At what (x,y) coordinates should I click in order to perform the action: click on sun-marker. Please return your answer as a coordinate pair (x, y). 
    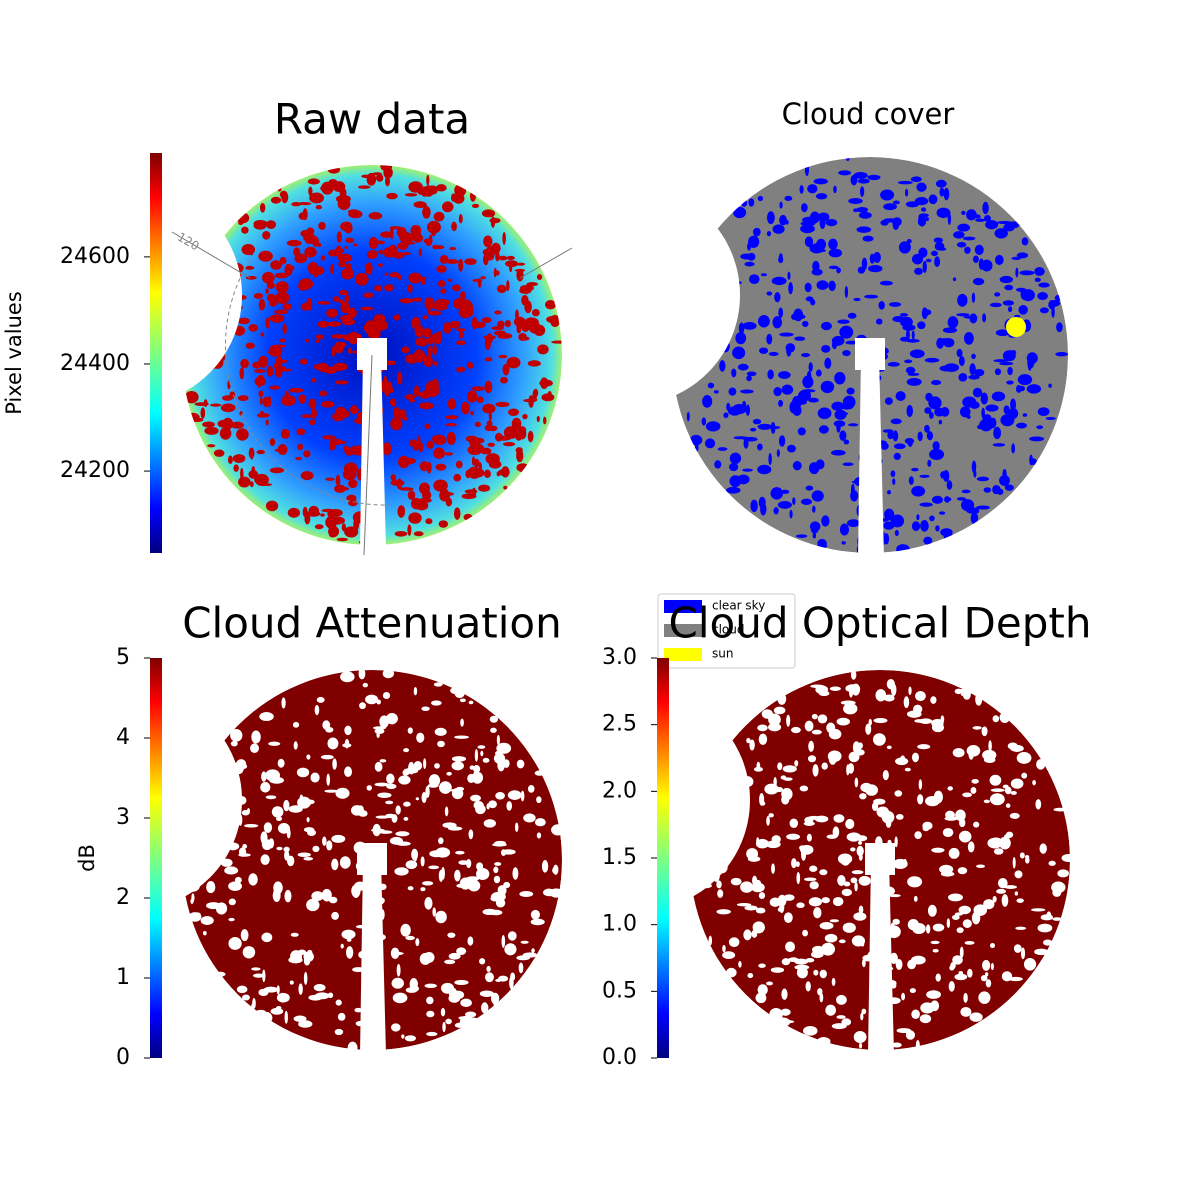
    Looking at the image, I should click on (1016, 327).